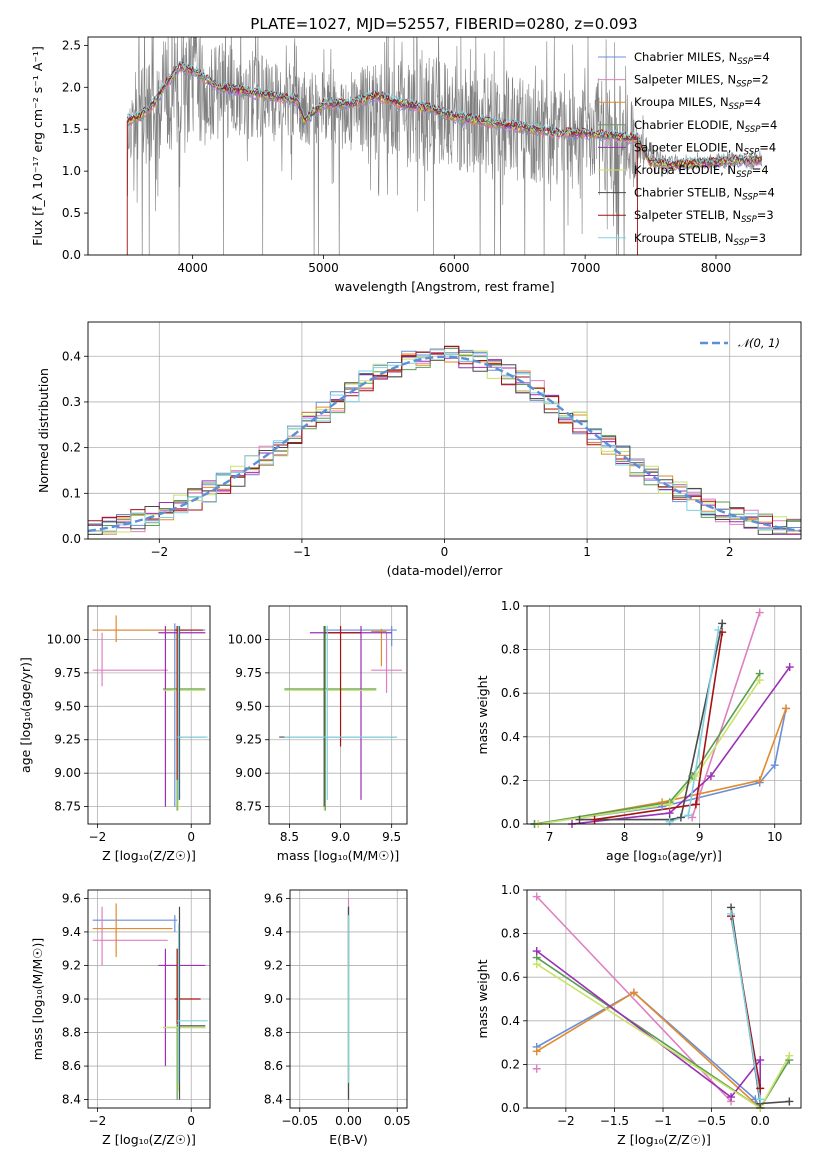  I want to click on y-tick-label: 9.25, so click(248, 740).